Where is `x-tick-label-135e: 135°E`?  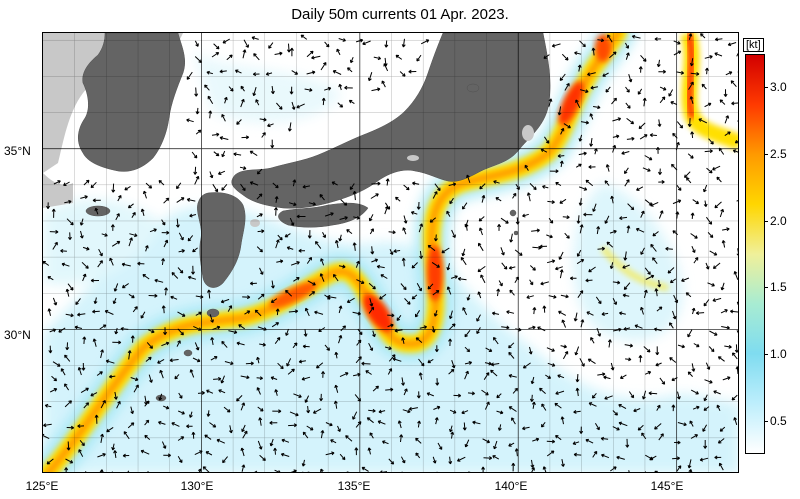
x-tick-label-135e: 135°E is located at coordinates (354, 486).